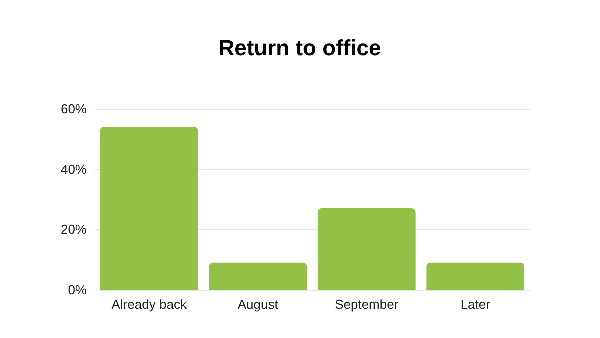 This screenshot has width=600, height=338. Describe the element at coordinates (150, 304) in the screenshot. I see `x-tick-label: Already back` at that location.